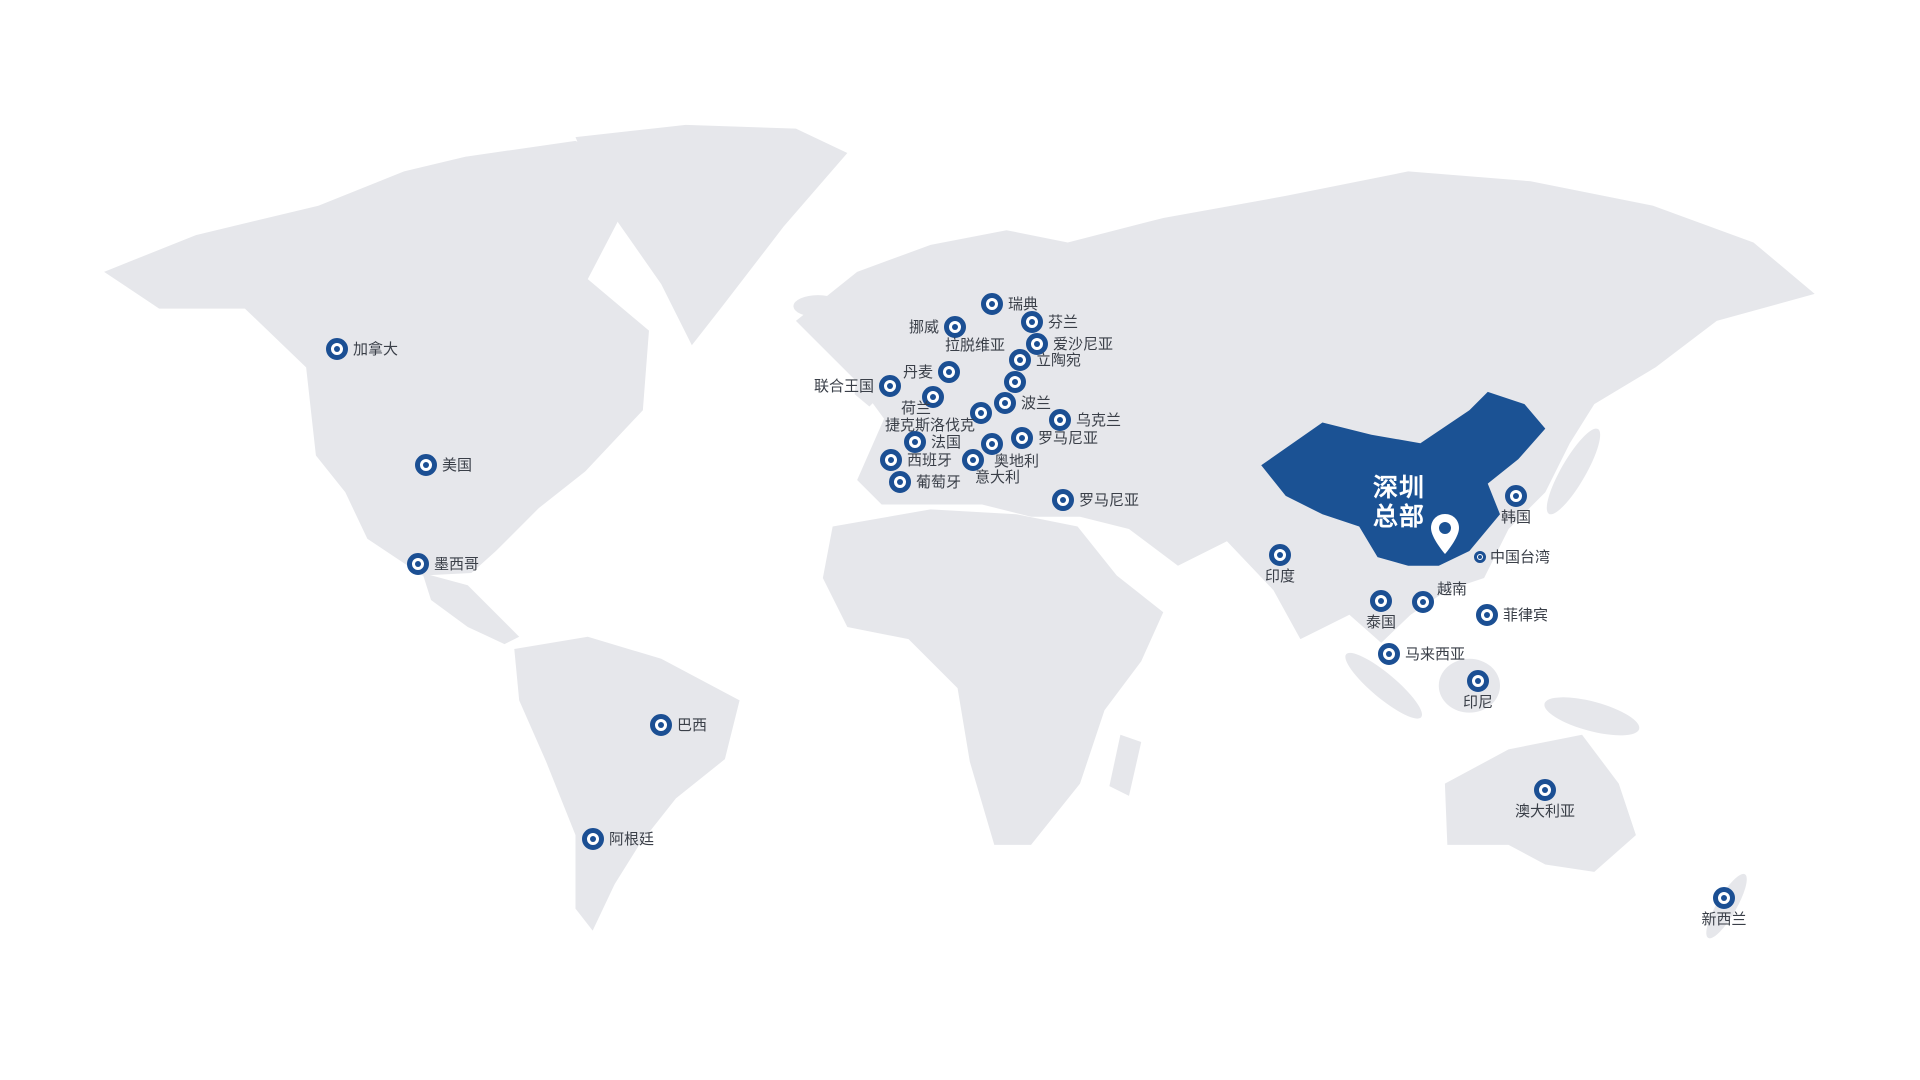 This screenshot has width=1920, height=1080. Describe the element at coordinates (1545, 811) in the screenshot. I see `location-label: 澳大利亚` at that location.